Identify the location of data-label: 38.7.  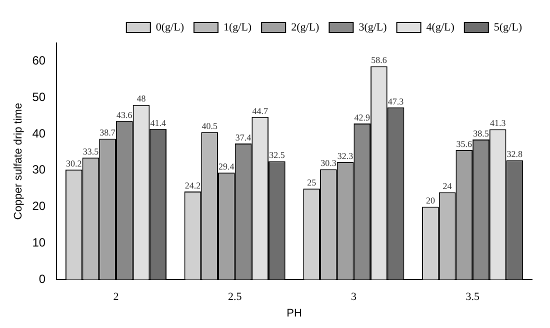
(108, 133).